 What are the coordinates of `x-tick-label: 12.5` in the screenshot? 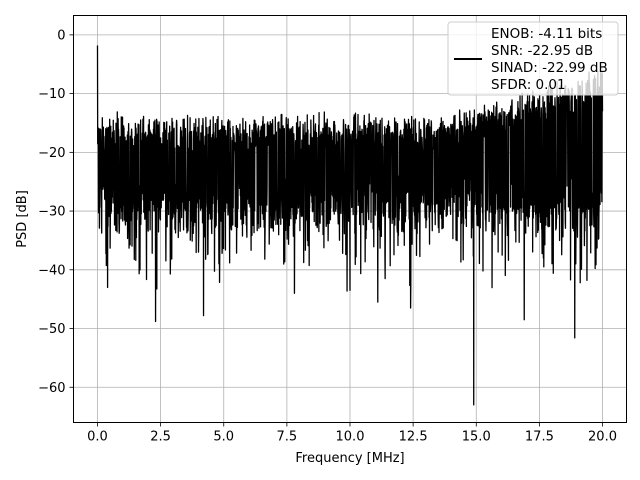 It's located at (413, 437).